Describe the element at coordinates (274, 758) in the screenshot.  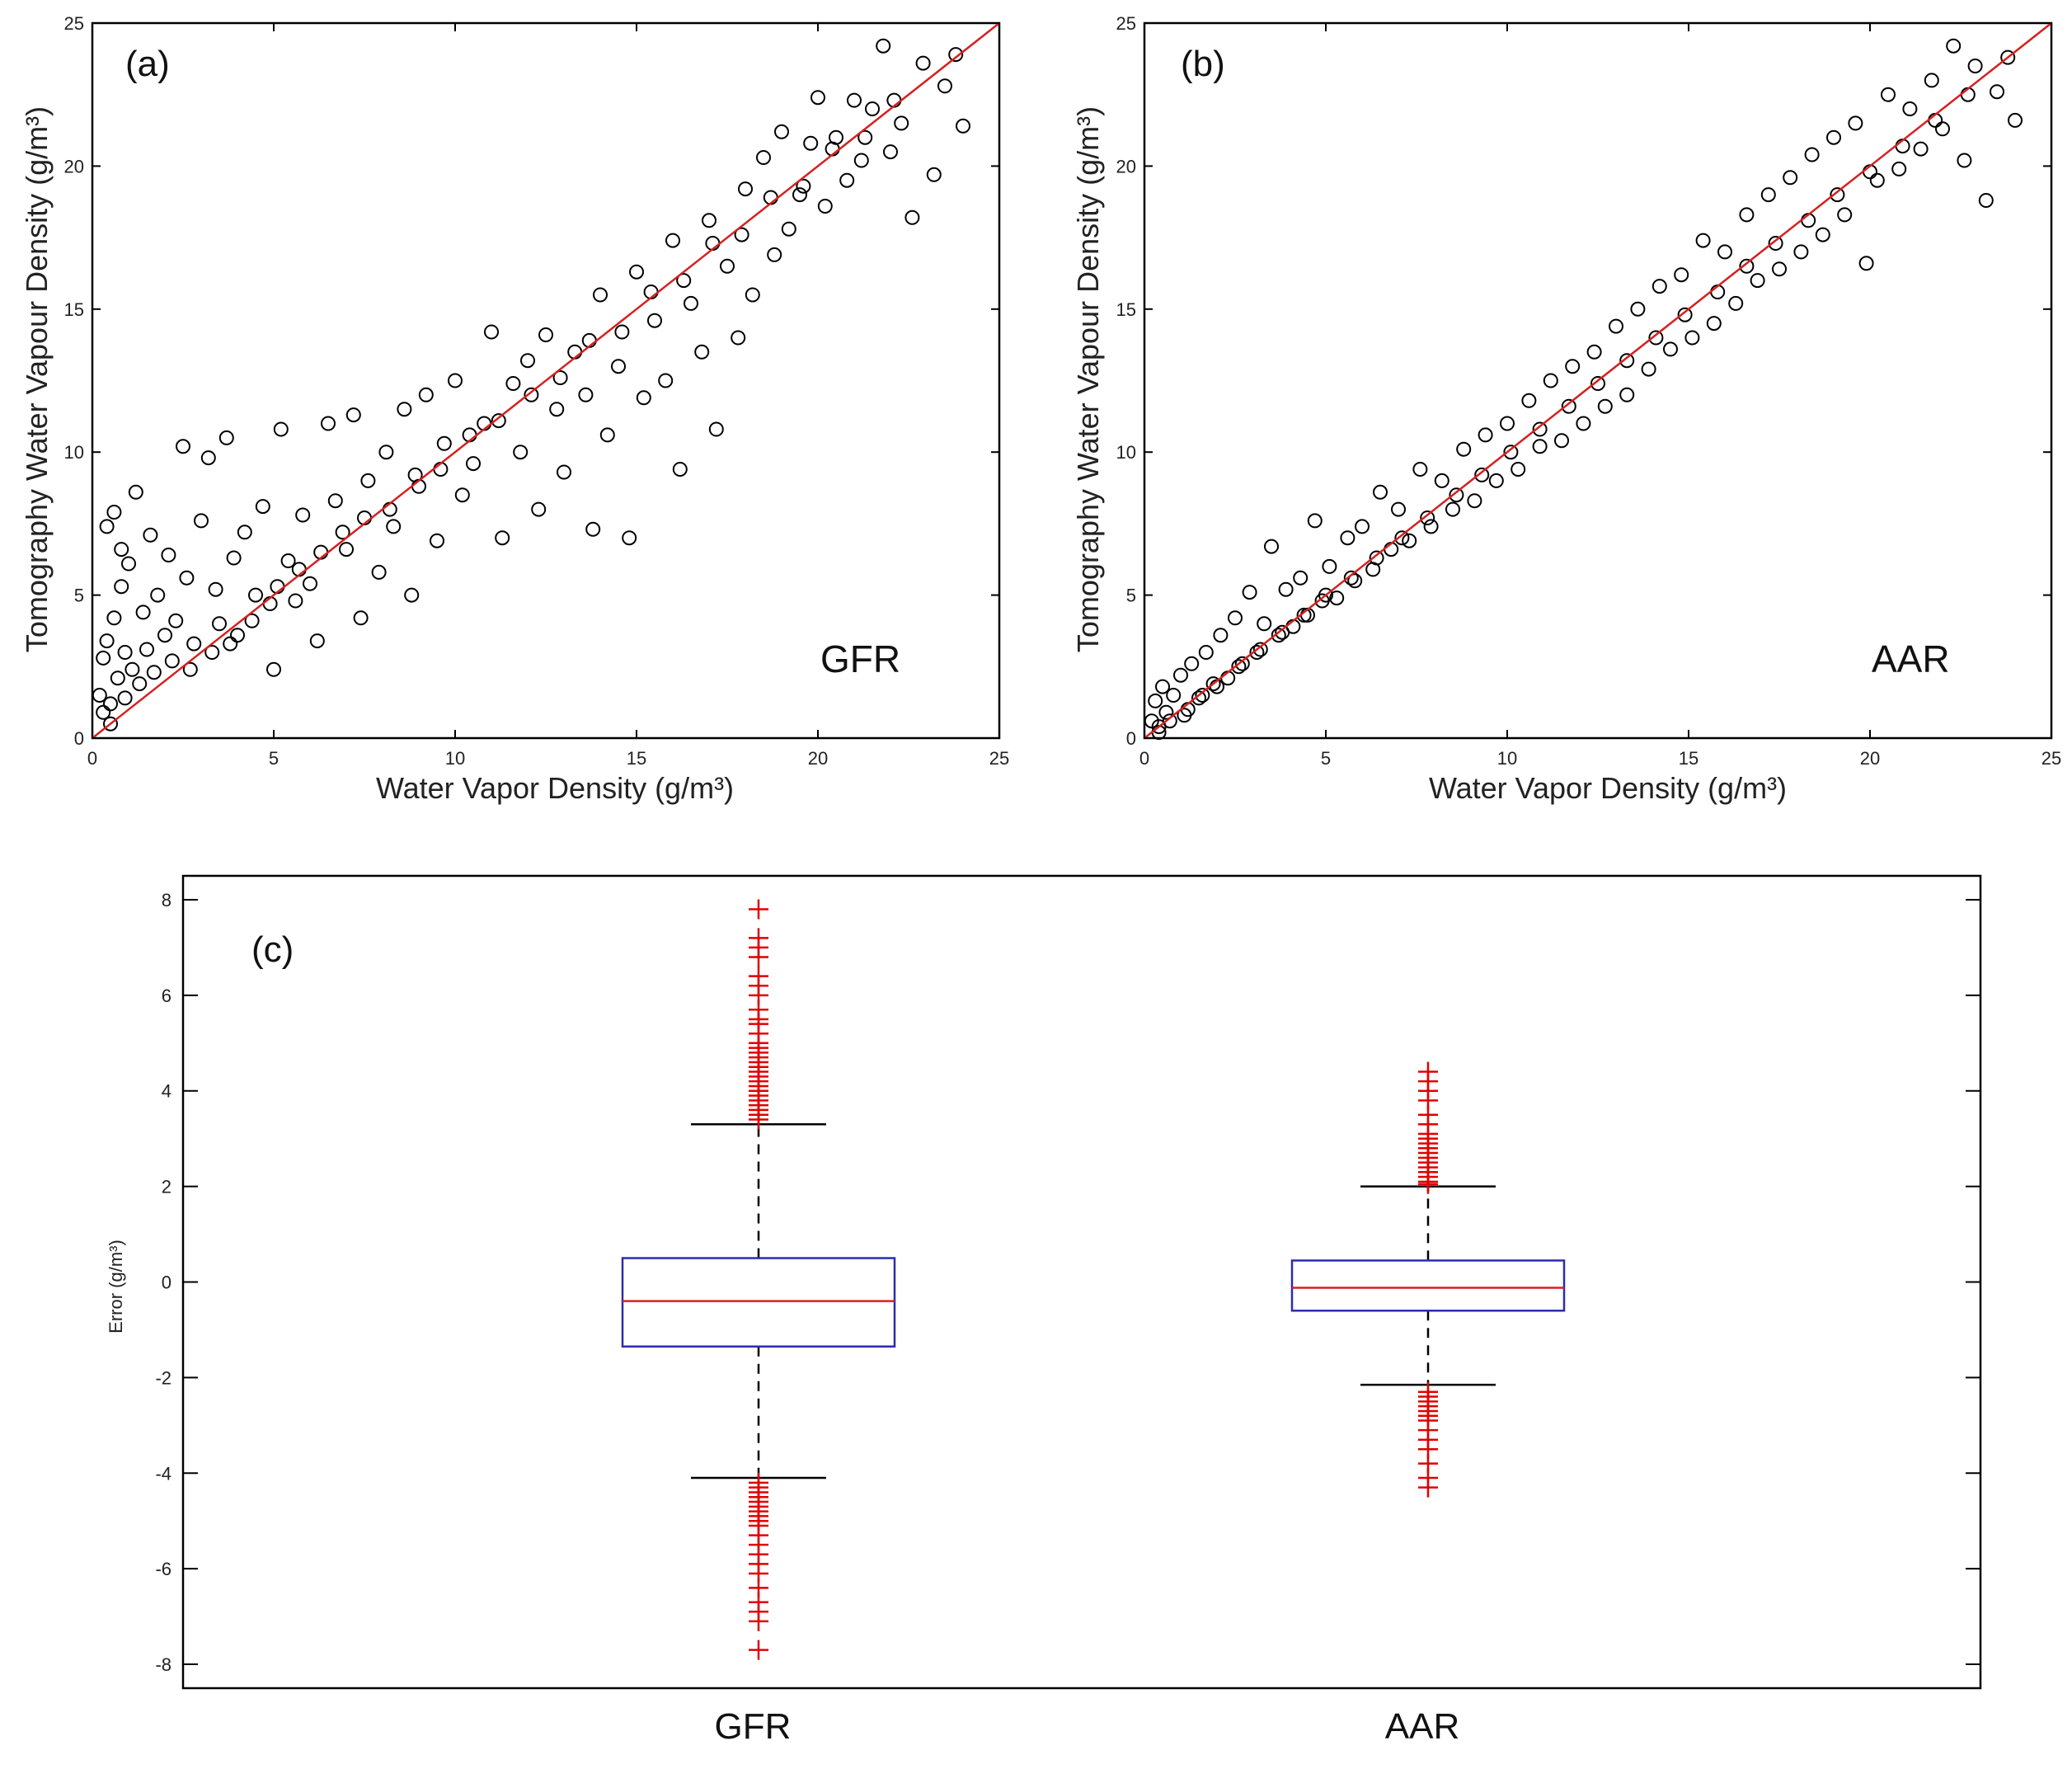
I see `x-tick-label: 5` at that location.